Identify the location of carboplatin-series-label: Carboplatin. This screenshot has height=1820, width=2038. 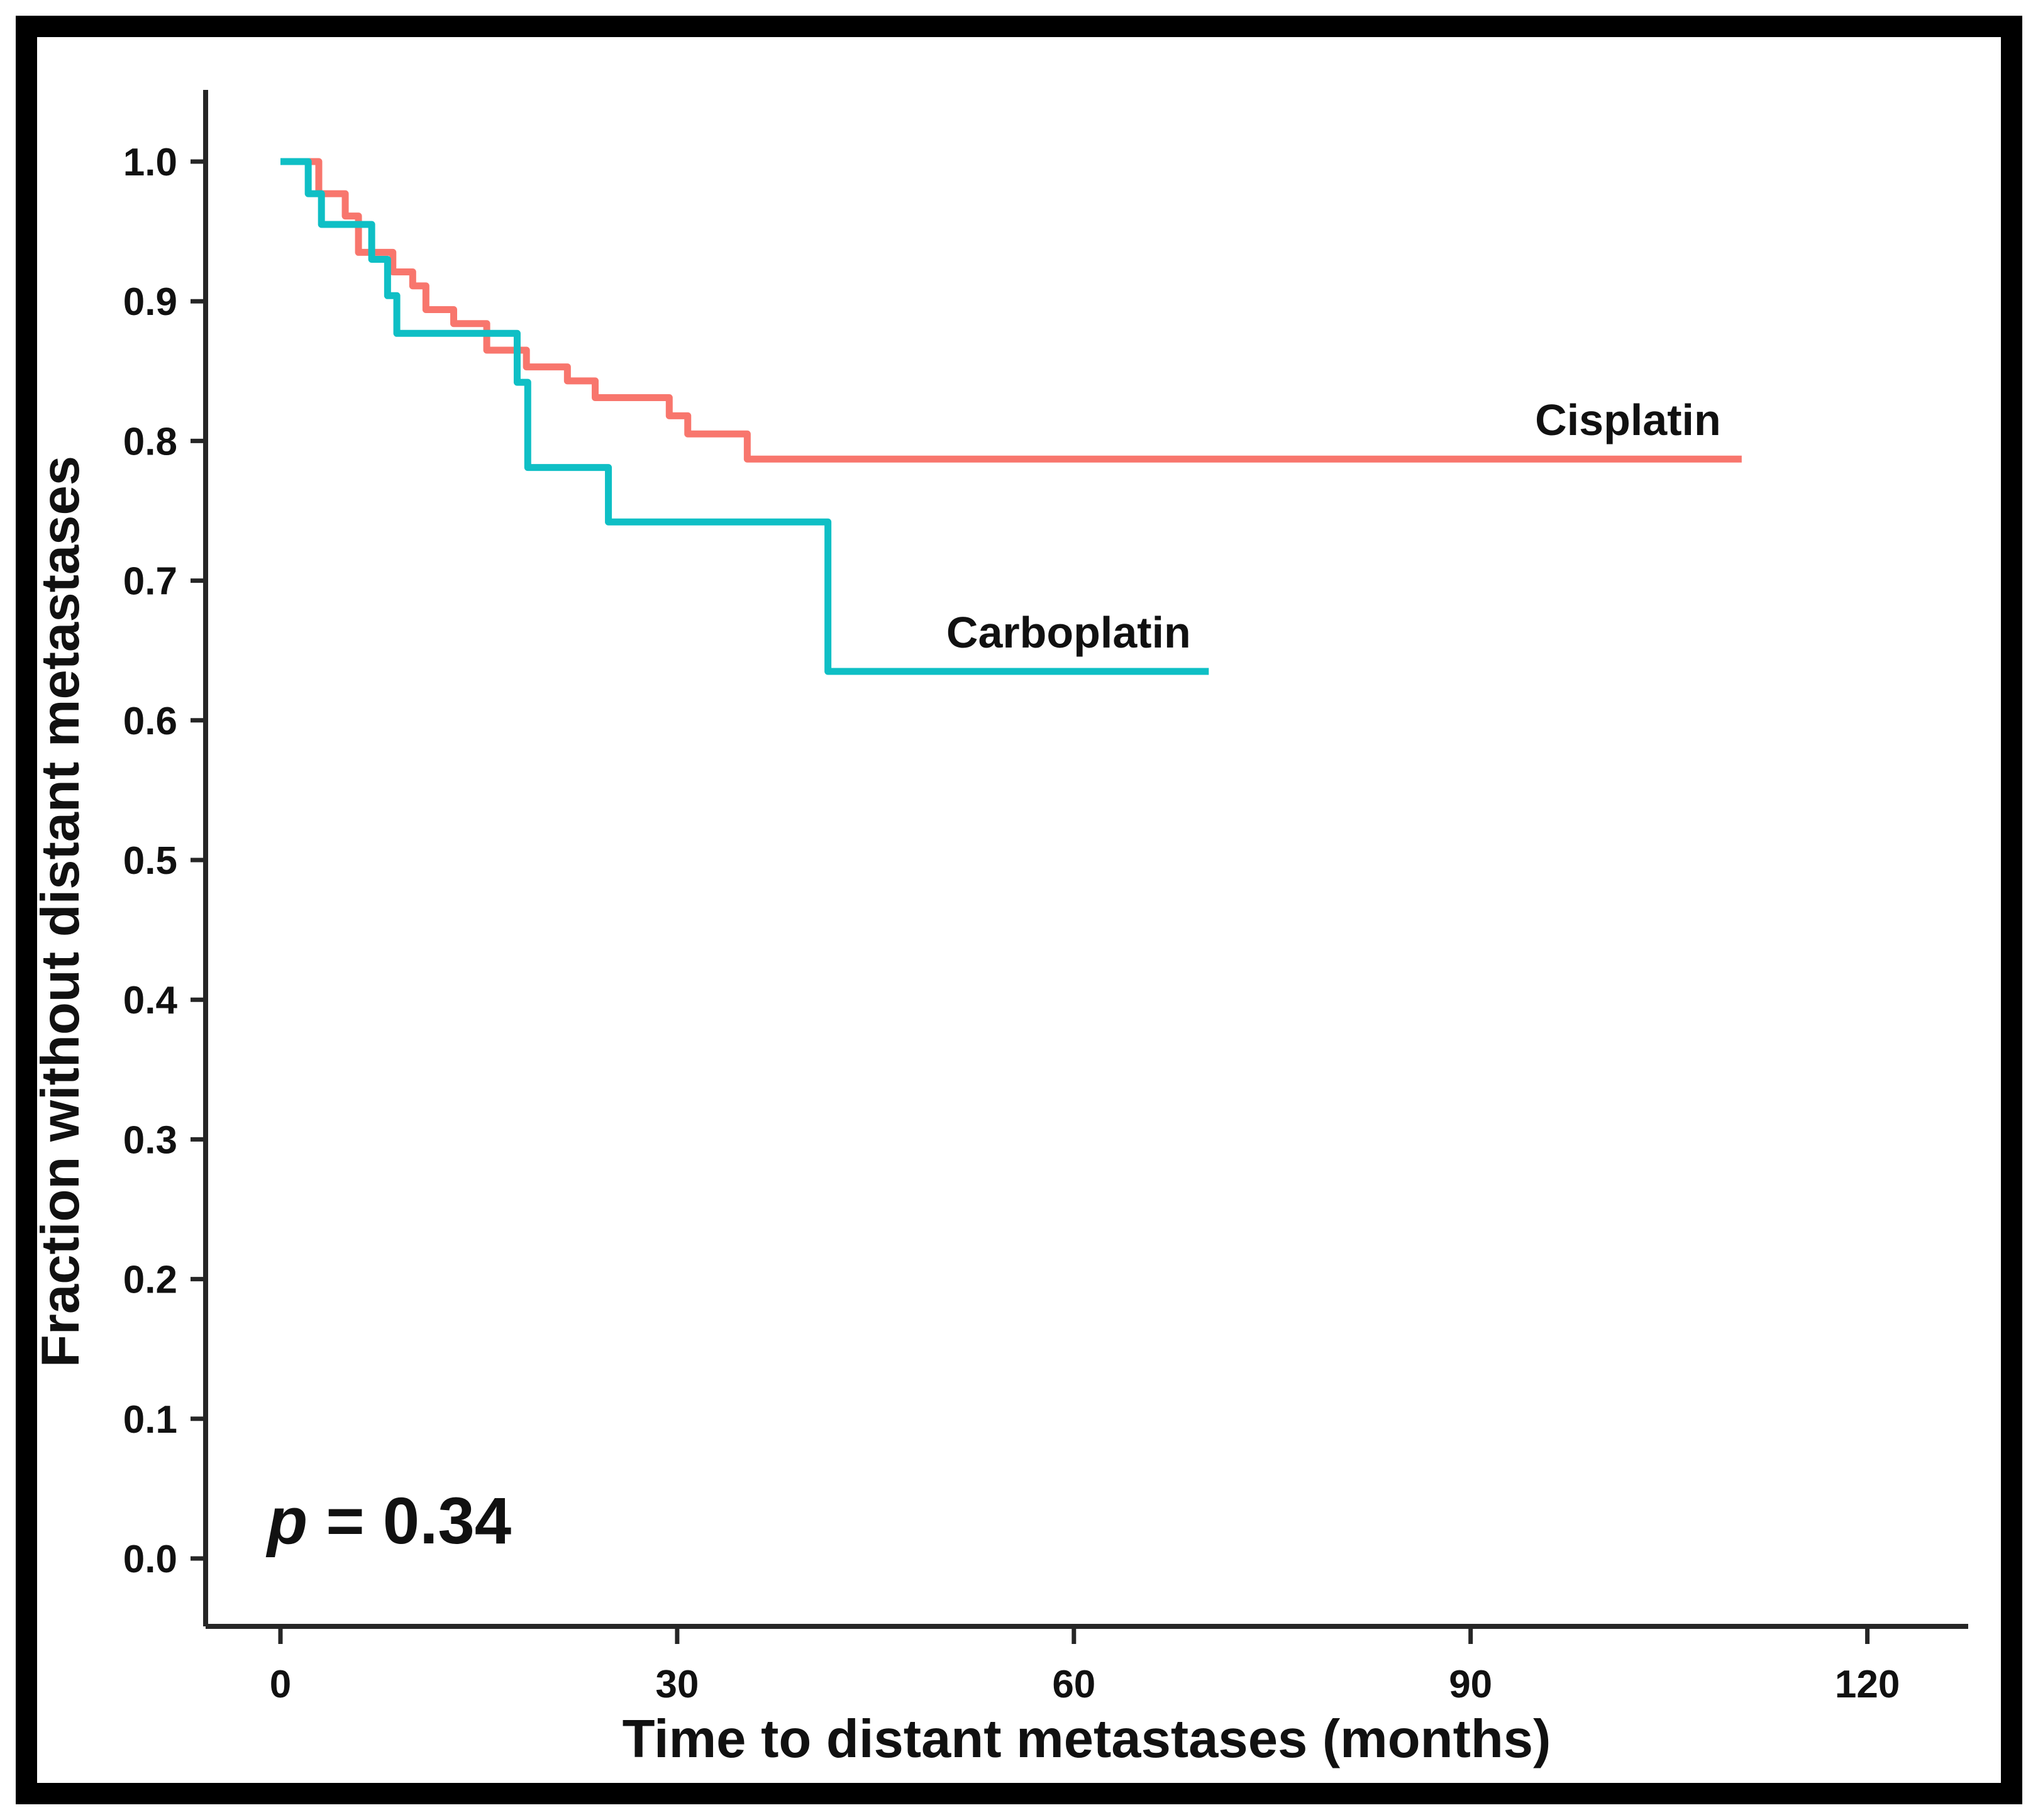
(1068, 632).